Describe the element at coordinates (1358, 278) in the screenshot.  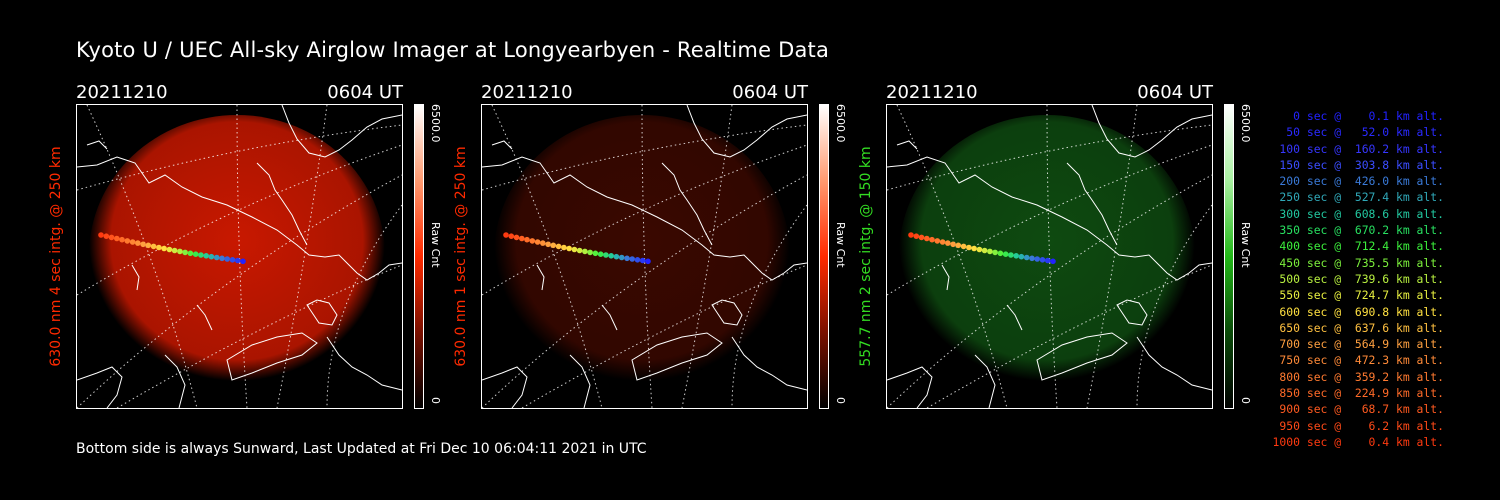
I see `legend-row: 500 sec @ 739.6 km alt.` at that location.